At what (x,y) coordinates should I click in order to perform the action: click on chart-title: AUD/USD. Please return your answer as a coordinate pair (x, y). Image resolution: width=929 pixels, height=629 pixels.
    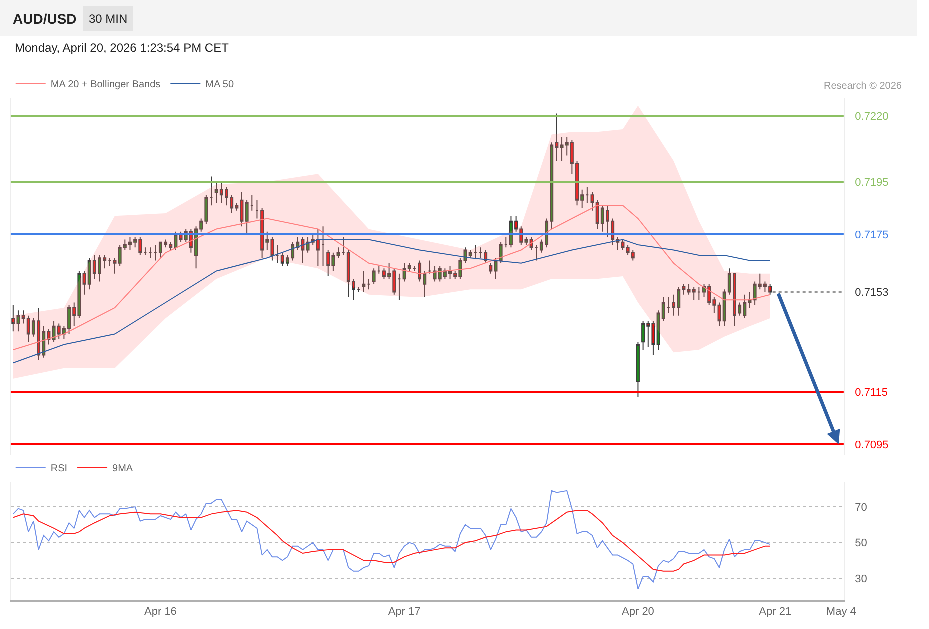
    Looking at the image, I should click on (45, 19).